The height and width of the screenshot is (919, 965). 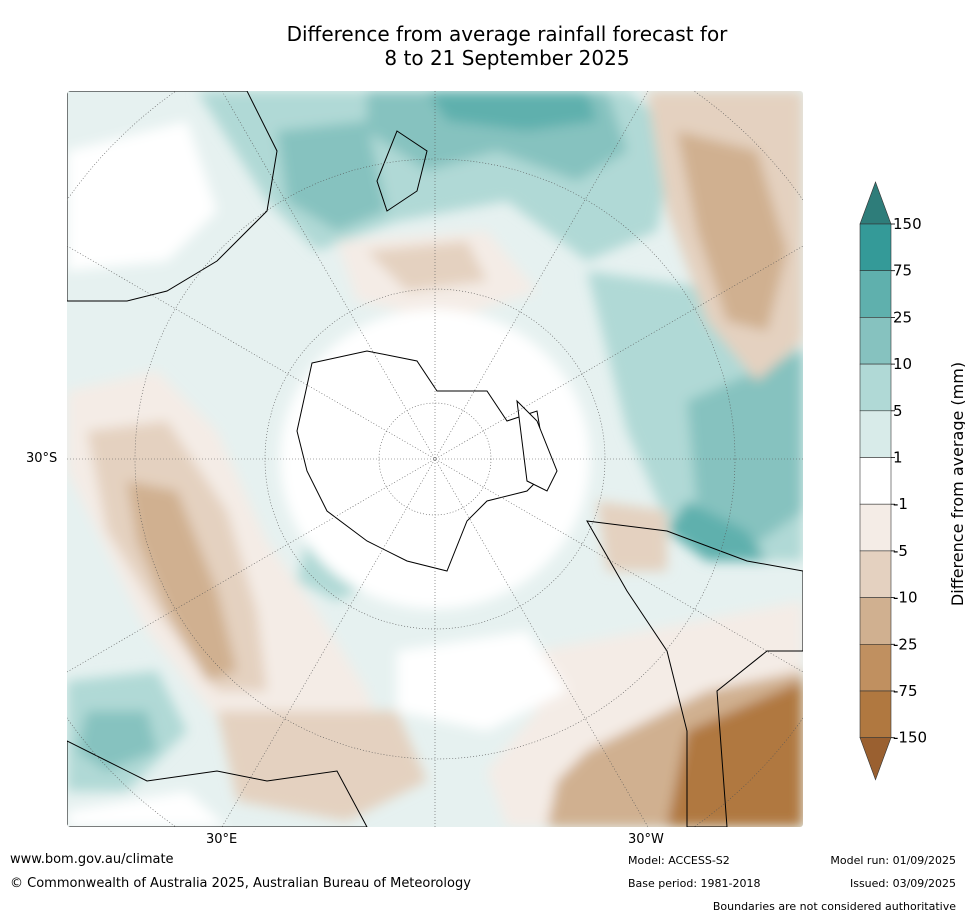 I want to click on africa-outline, so click(x=217, y=783).